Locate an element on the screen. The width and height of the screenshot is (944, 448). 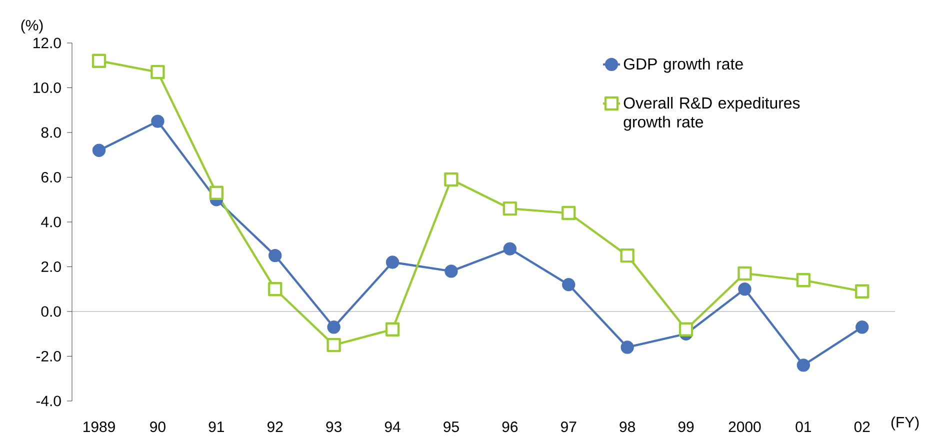
y-tick-label: 10.0 is located at coordinates (47, 88).